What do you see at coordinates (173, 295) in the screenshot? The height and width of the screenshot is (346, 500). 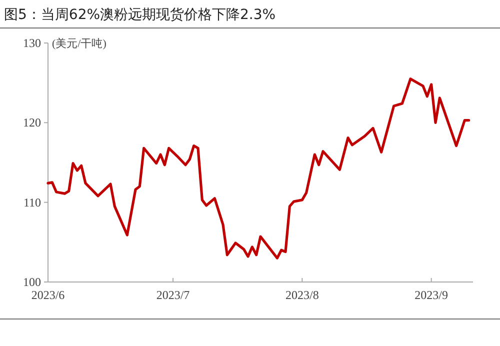 I see `x-tick-label: 2023/7` at bounding box center [173, 295].